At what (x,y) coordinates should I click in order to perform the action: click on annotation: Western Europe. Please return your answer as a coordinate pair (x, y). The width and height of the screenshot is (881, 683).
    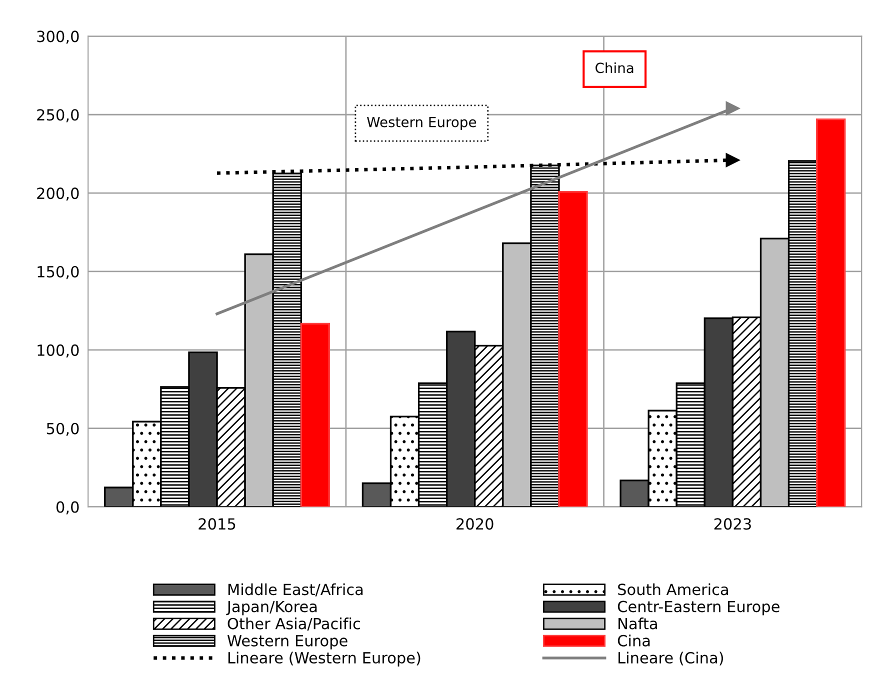
    Looking at the image, I should click on (421, 123).